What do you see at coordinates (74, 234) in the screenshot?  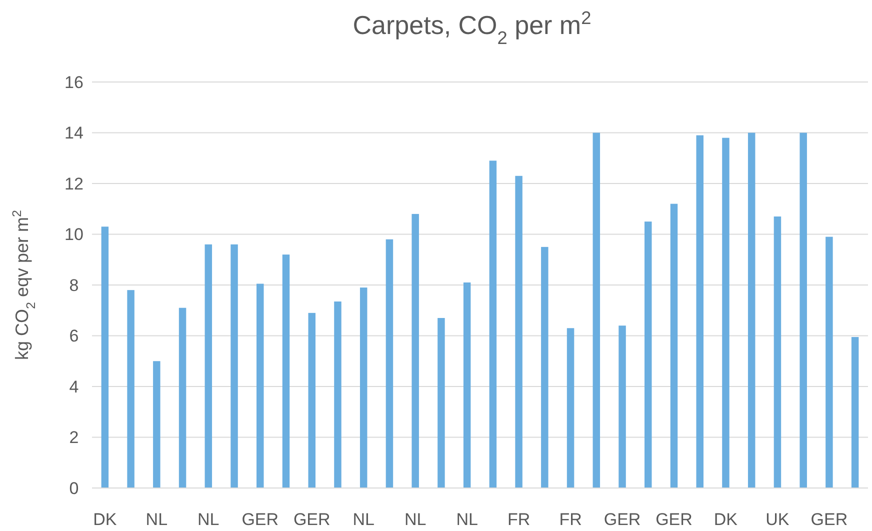 I see `y-tick-label: 10` at bounding box center [74, 234].